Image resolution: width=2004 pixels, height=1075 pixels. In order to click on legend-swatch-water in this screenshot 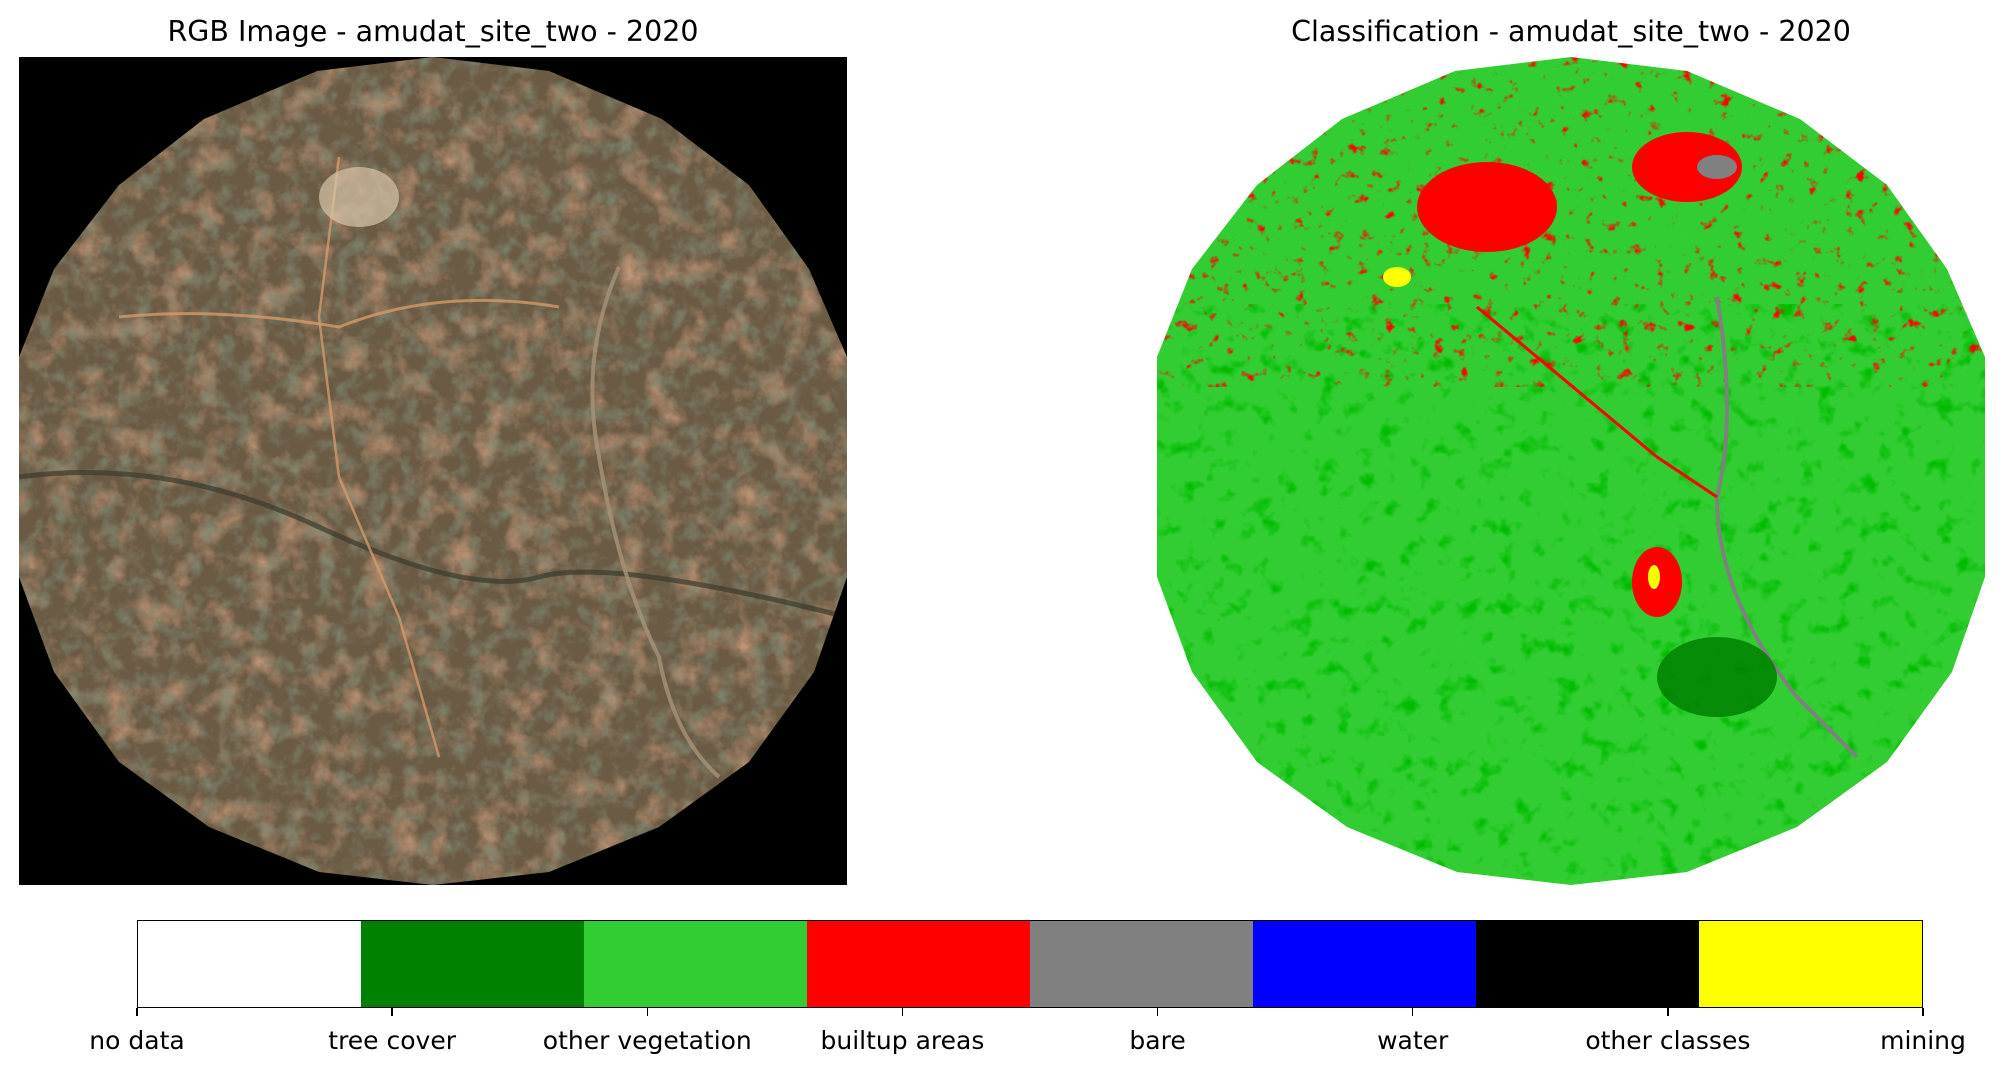, I will do `click(1364, 964)`.